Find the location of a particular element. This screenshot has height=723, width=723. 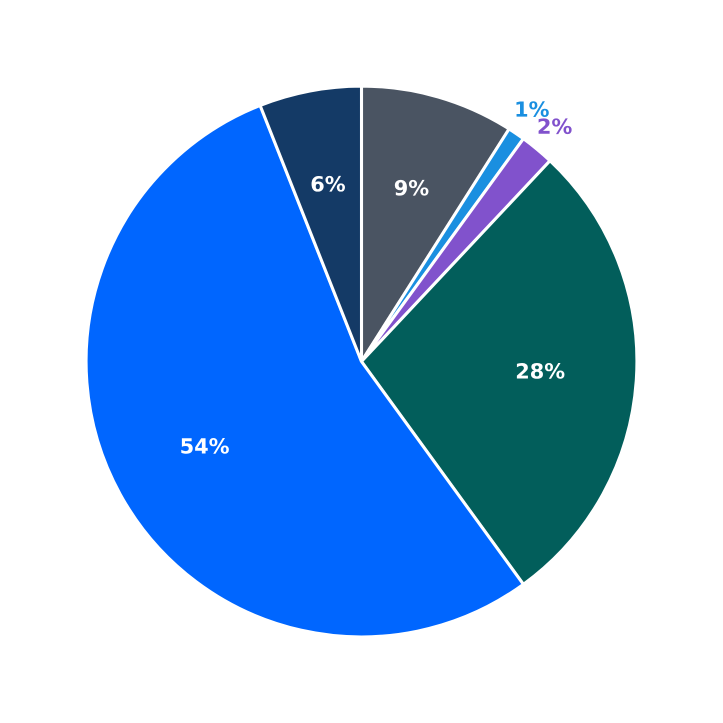

data-label: 28% is located at coordinates (540, 371).